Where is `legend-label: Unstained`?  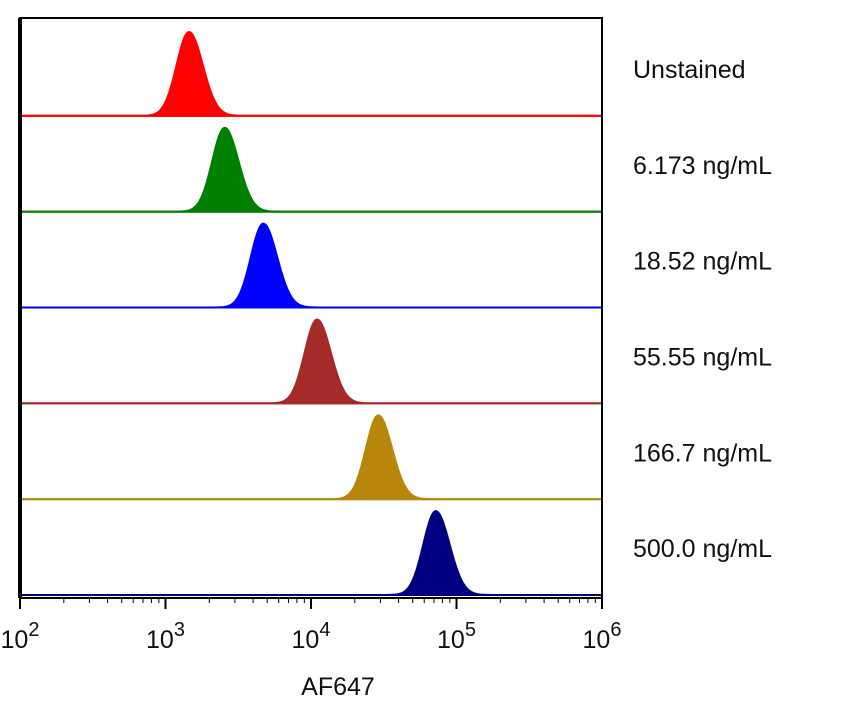
legend-label: Unstained is located at coordinates (689, 70).